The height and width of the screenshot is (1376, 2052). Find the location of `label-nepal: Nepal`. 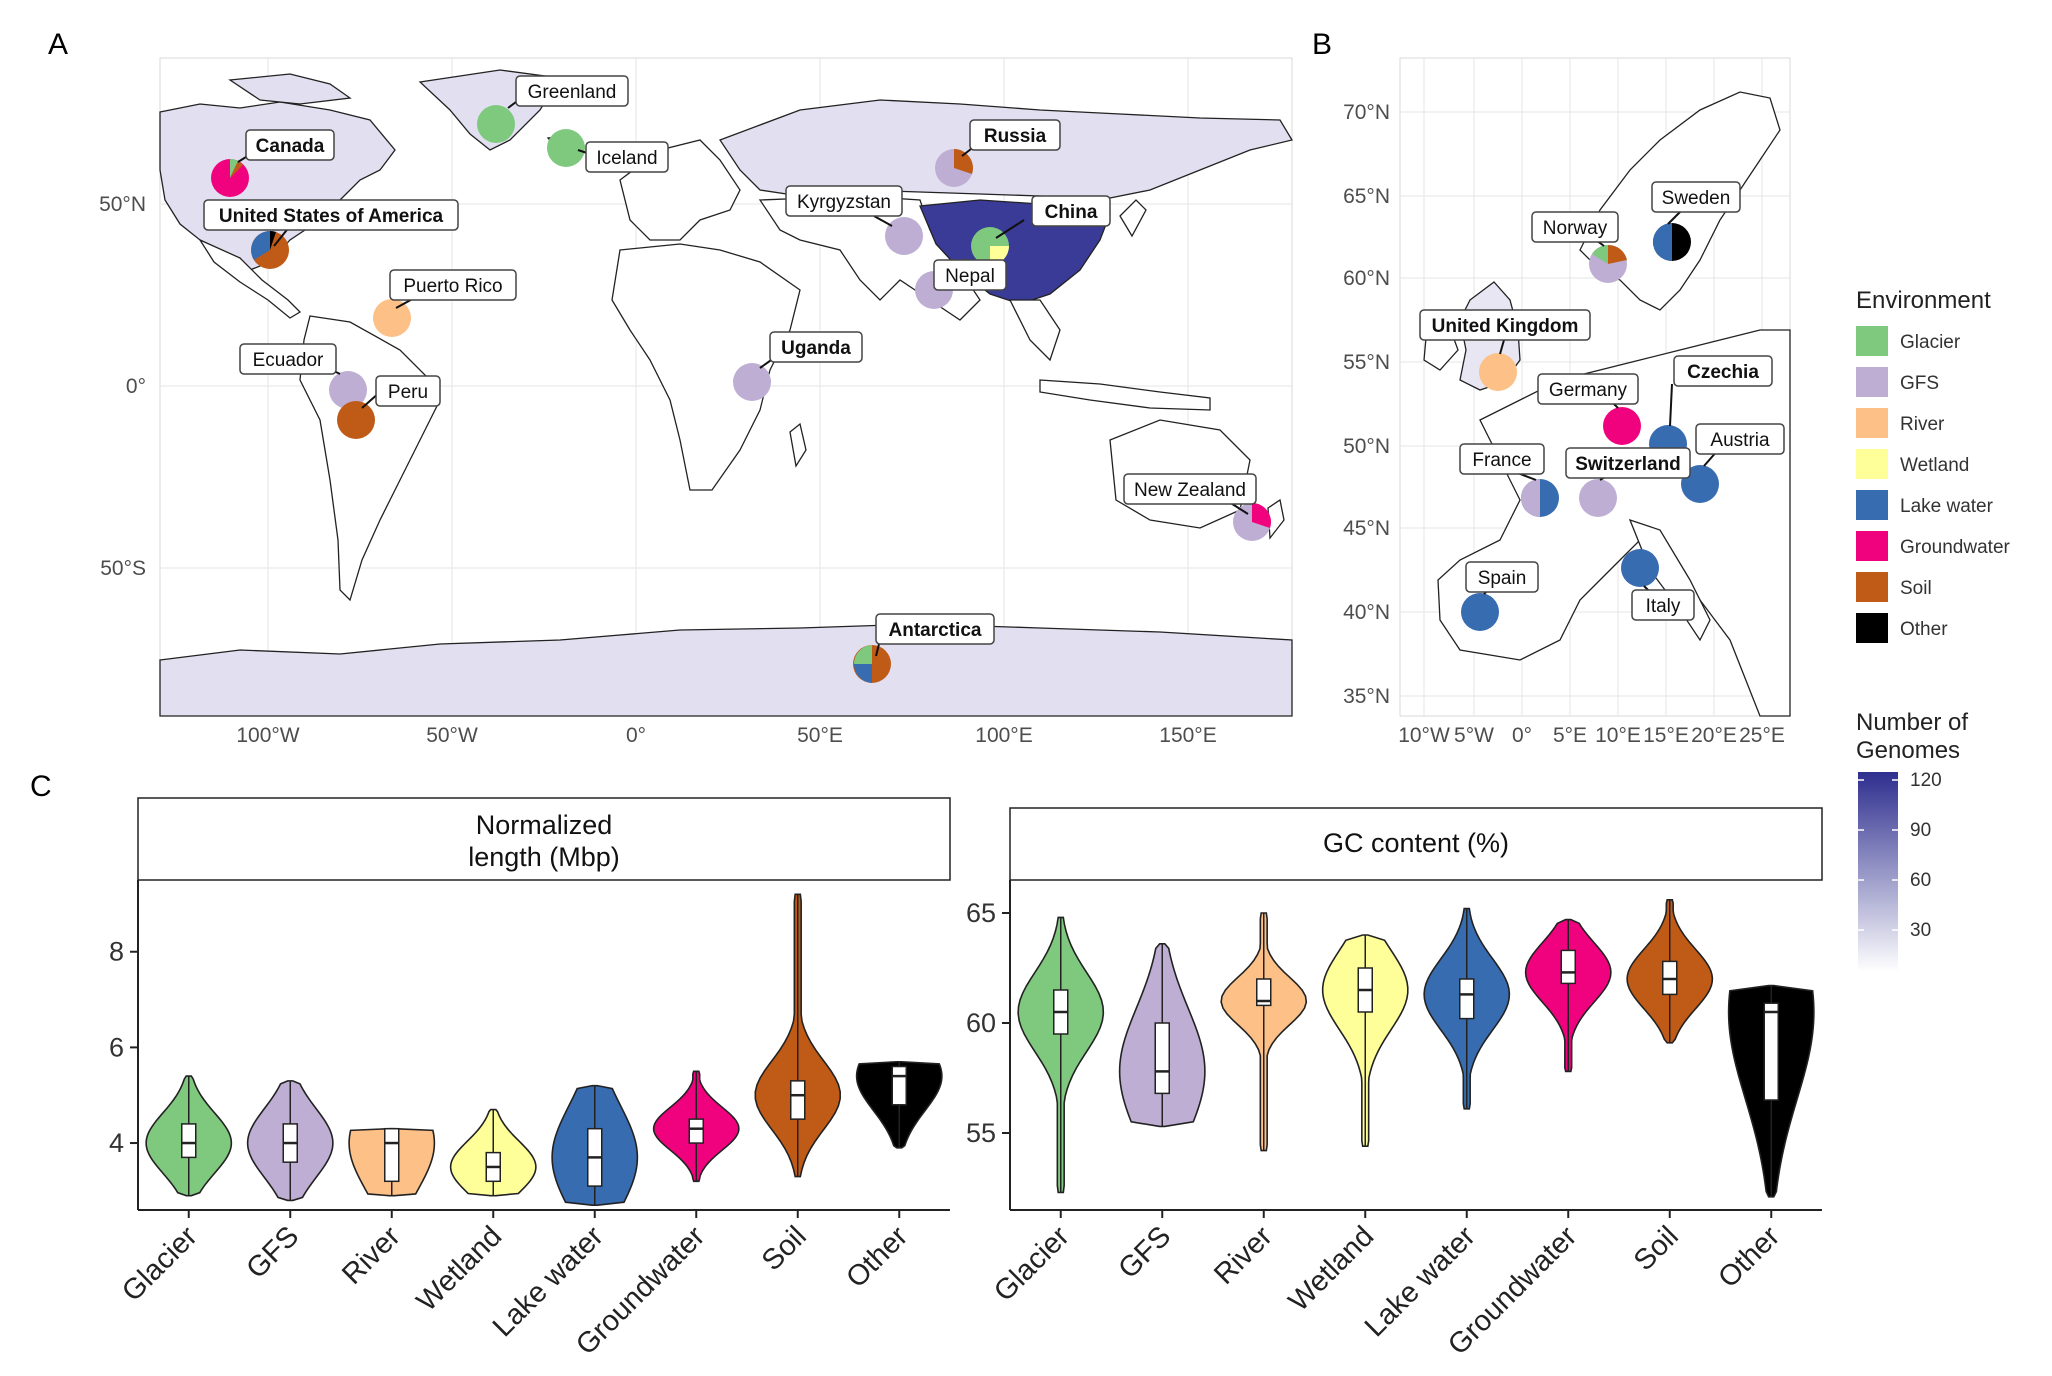

label-nepal: Nepal is located at coordinates (970, 275).